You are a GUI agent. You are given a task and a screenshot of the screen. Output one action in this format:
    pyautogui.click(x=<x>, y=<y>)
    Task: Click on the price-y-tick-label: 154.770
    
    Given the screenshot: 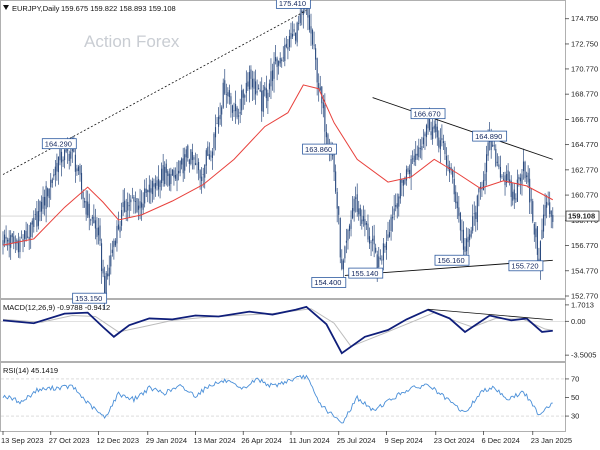 What is the action you would take?
    pyautogui.click(x=584, y=270)
    